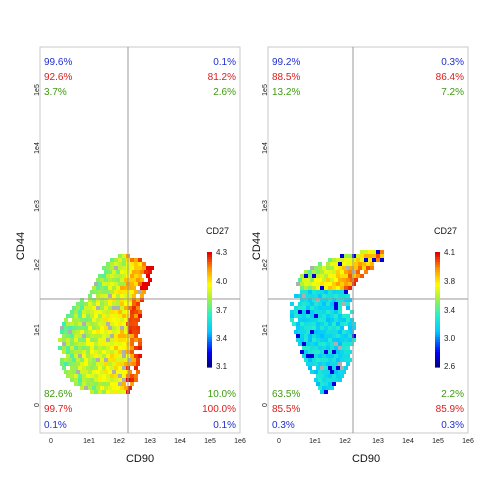 The image size is (480, 480). Describe the element at coordinates (140, 459) in the screenshot. I see `x-axis-label: CD90` at that location.